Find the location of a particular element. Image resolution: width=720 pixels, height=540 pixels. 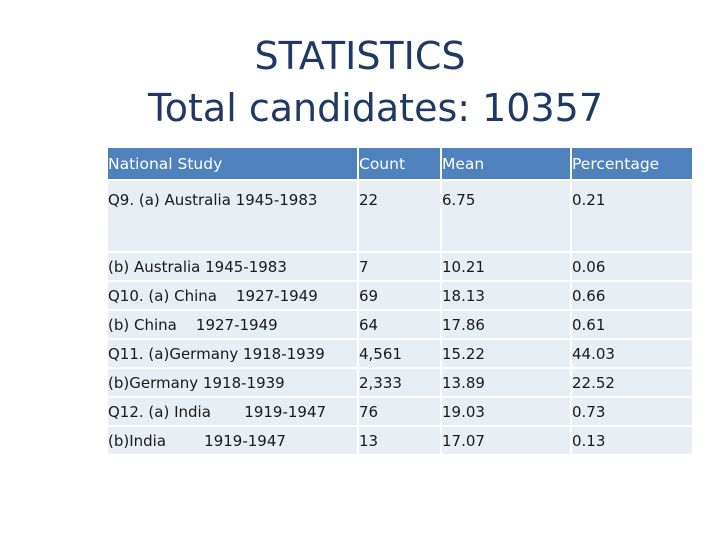

mean-cell: 17.07 is located at coordinates (506, 441).